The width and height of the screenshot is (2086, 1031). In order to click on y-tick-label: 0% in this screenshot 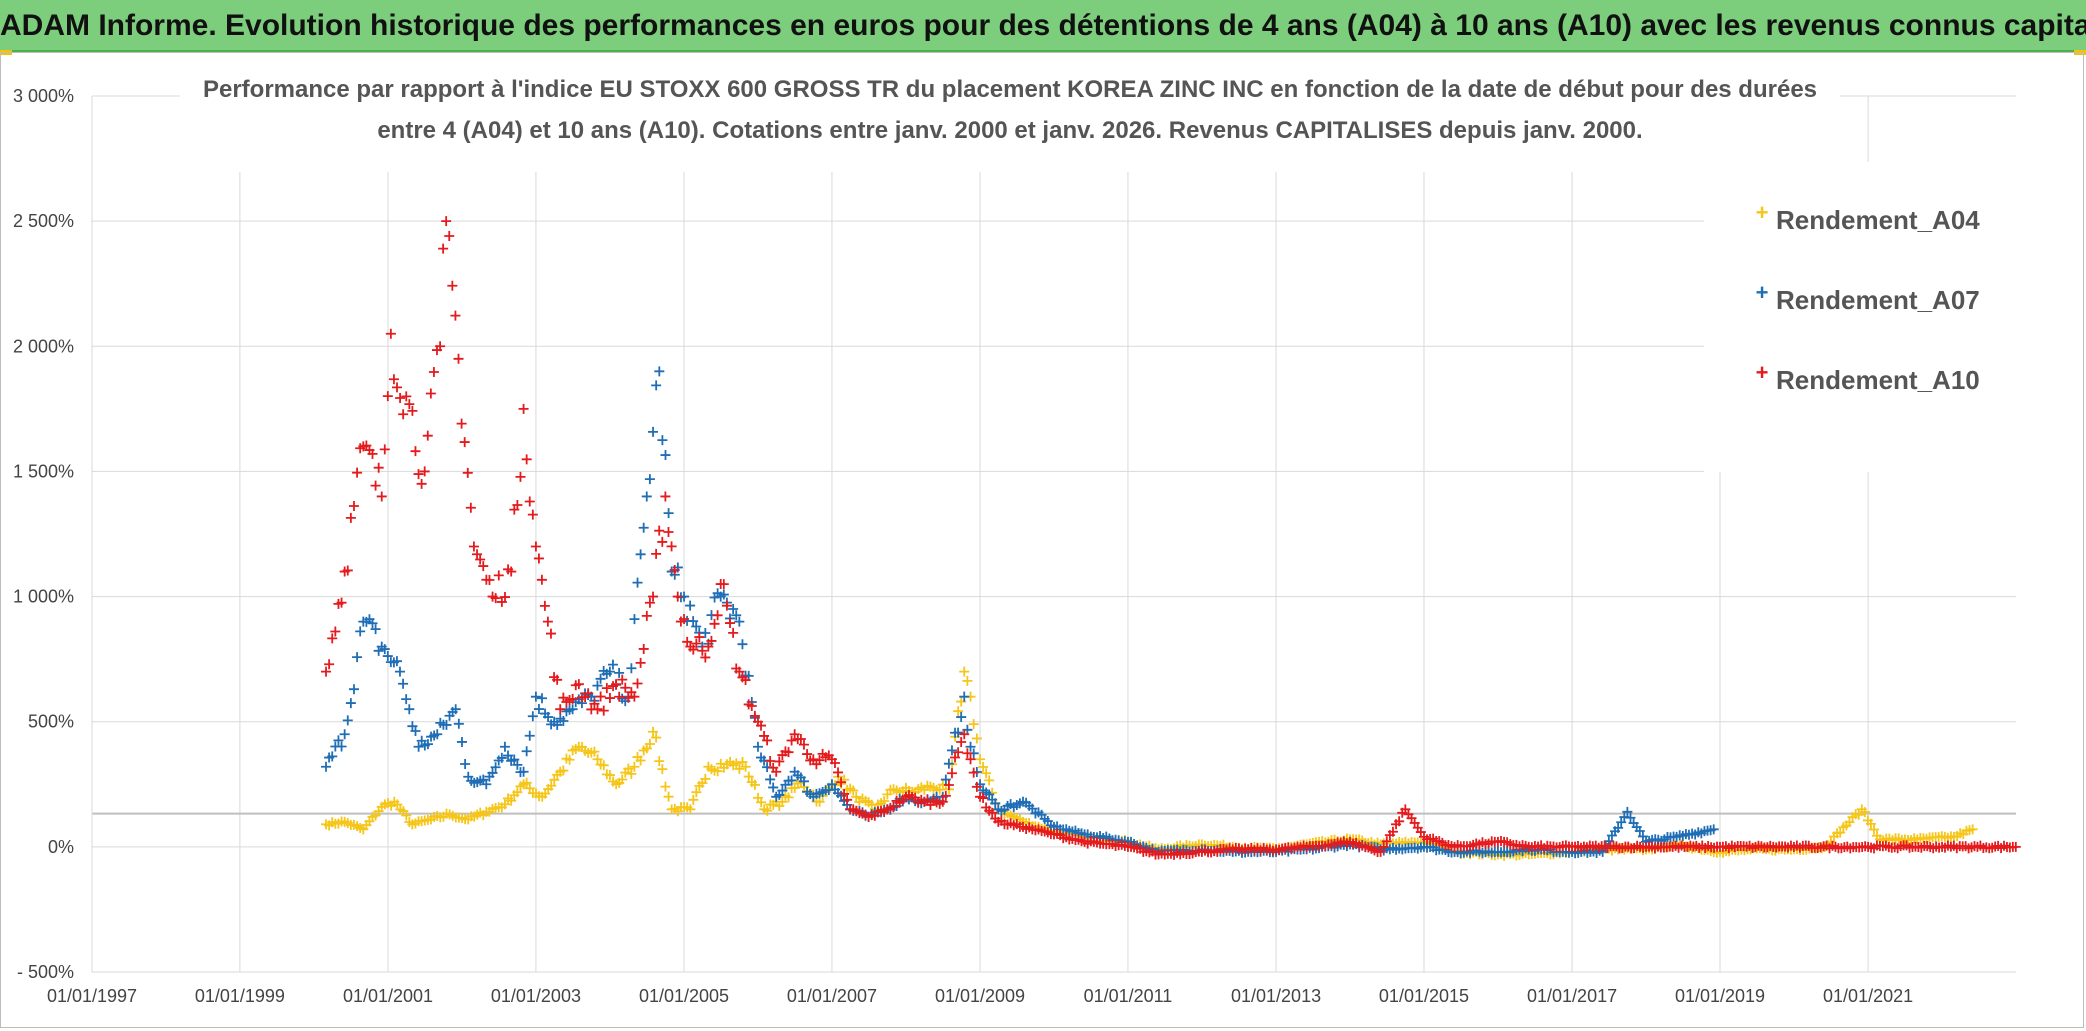, I will do `click(61, 847)`.